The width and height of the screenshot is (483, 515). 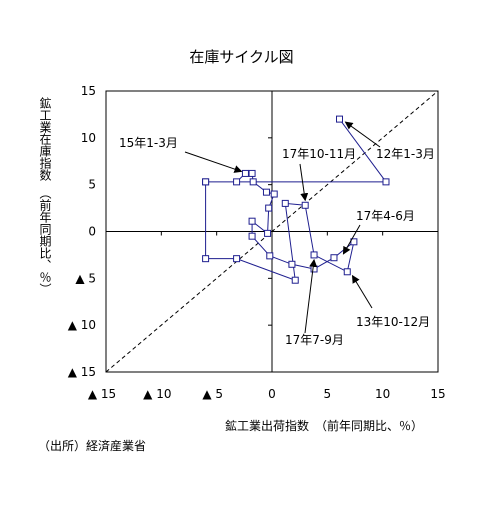 I want to click on x-axis-label: 鉱工業出荷指数 （前年同期比、％）, so click(x=324, y=426).